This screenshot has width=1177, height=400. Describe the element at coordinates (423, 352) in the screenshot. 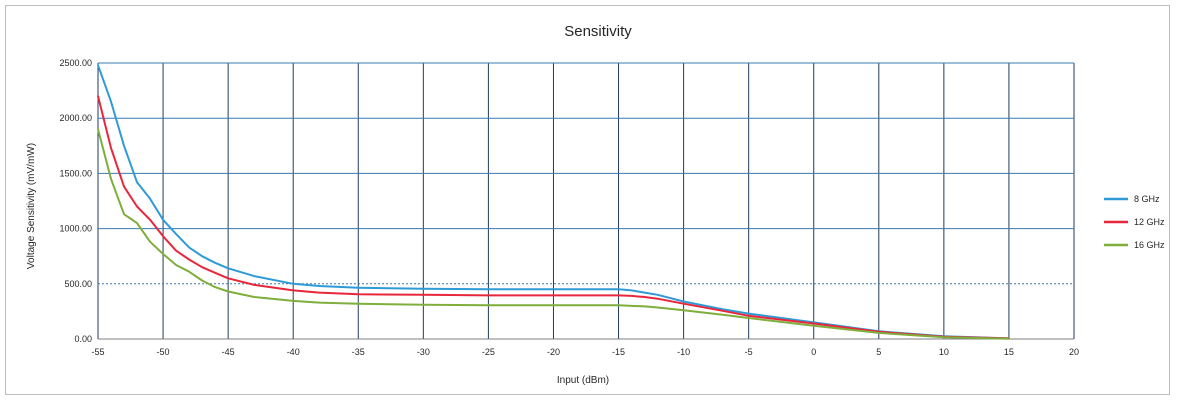

I see `x-tick-label: -30` at that location.